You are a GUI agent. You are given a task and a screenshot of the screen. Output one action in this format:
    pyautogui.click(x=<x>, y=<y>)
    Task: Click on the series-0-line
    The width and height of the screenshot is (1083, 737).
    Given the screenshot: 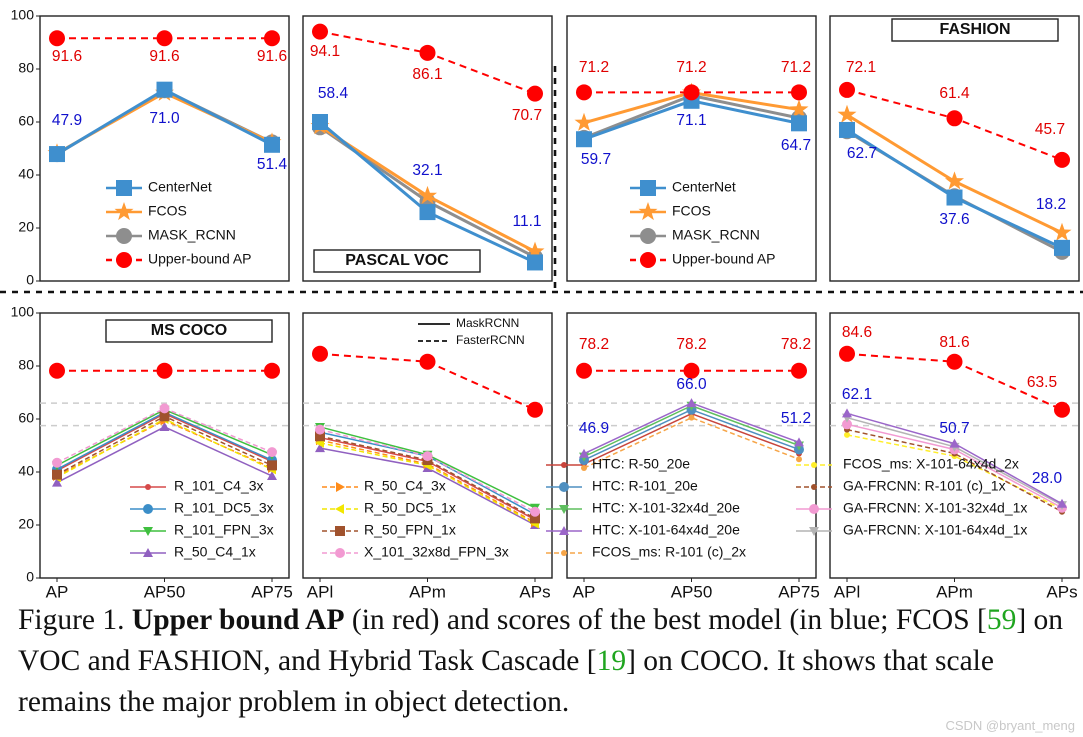 What is the action you would take?
    pyautogui.click(x=954, y=472)
    